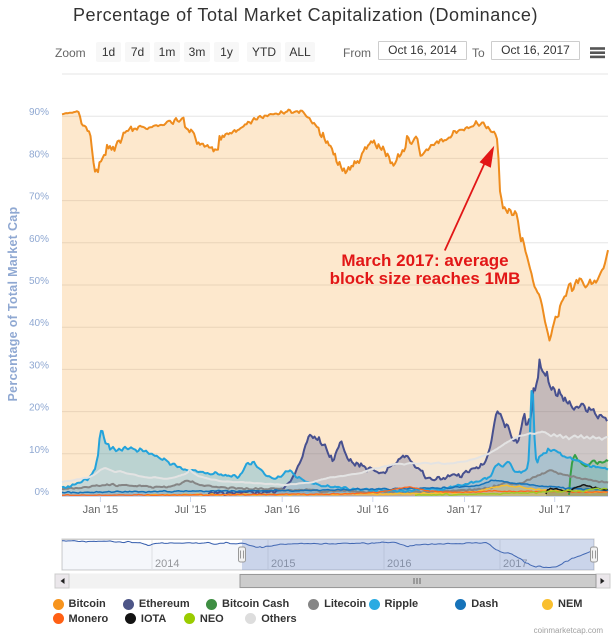 The width and height of the screenshot is (611, 640). What do you see at coordinates (424, 260) in the screenshot?
I see `svg-text: March 2017: average` at bounding box center [424, 260].